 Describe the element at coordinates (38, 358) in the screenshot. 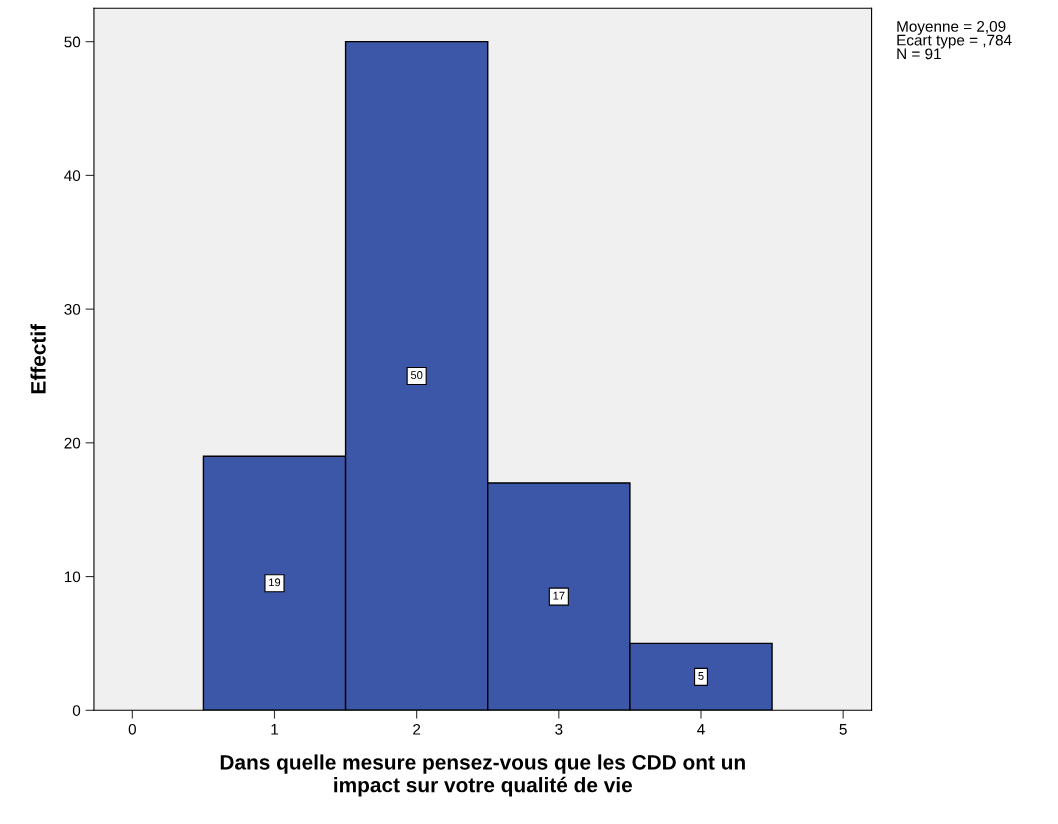

I see `y-axis-title: Effectif` at that location.